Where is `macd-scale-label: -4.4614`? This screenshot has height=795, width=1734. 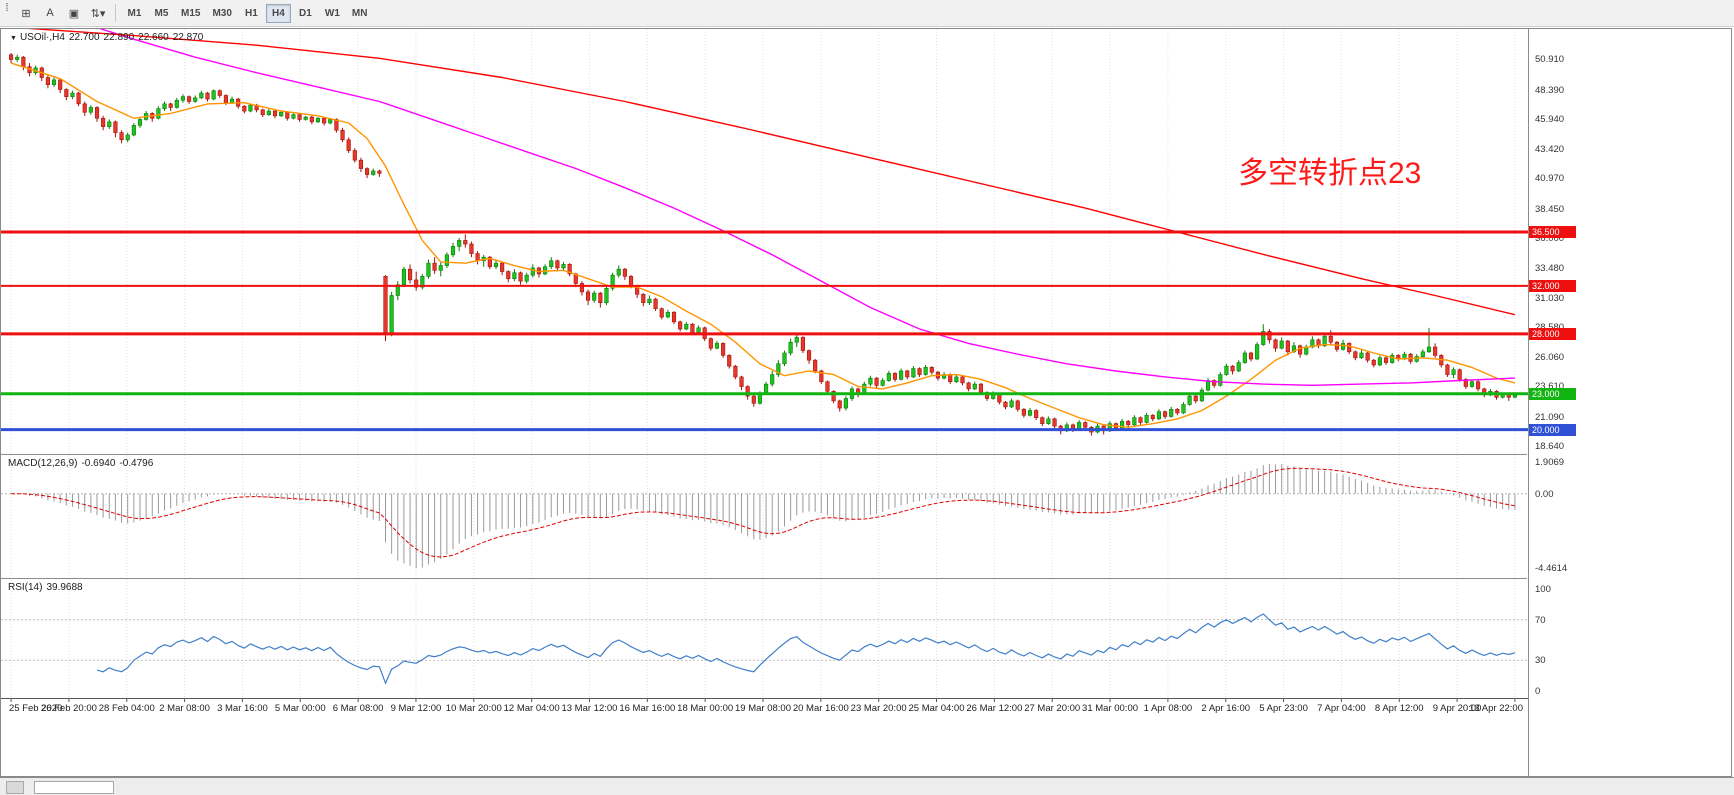
macd-scale-label: -4.4614 is located at coordinates (1551, 568).